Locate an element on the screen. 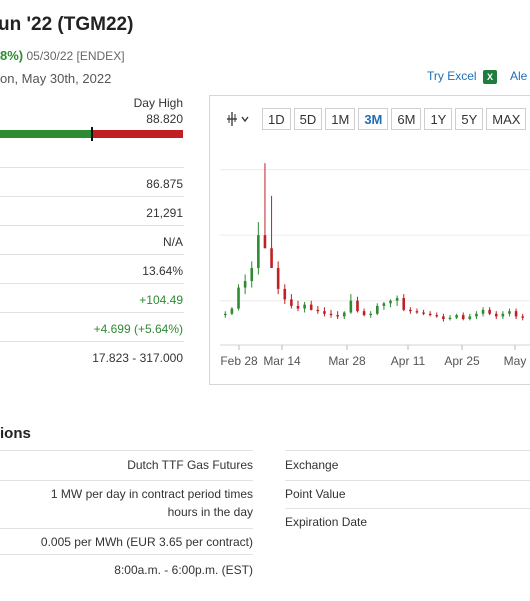 The height and width of the screenshot is (601, 530). crosshair-icon is located at coordinates (240, 119).